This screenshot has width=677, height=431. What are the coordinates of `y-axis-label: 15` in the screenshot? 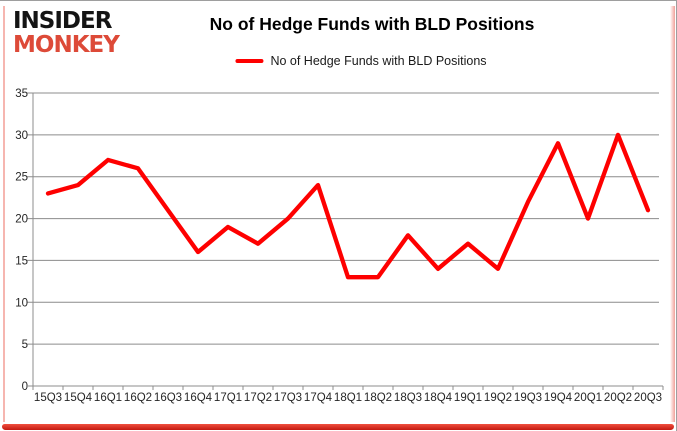 It's located at (21, 261).